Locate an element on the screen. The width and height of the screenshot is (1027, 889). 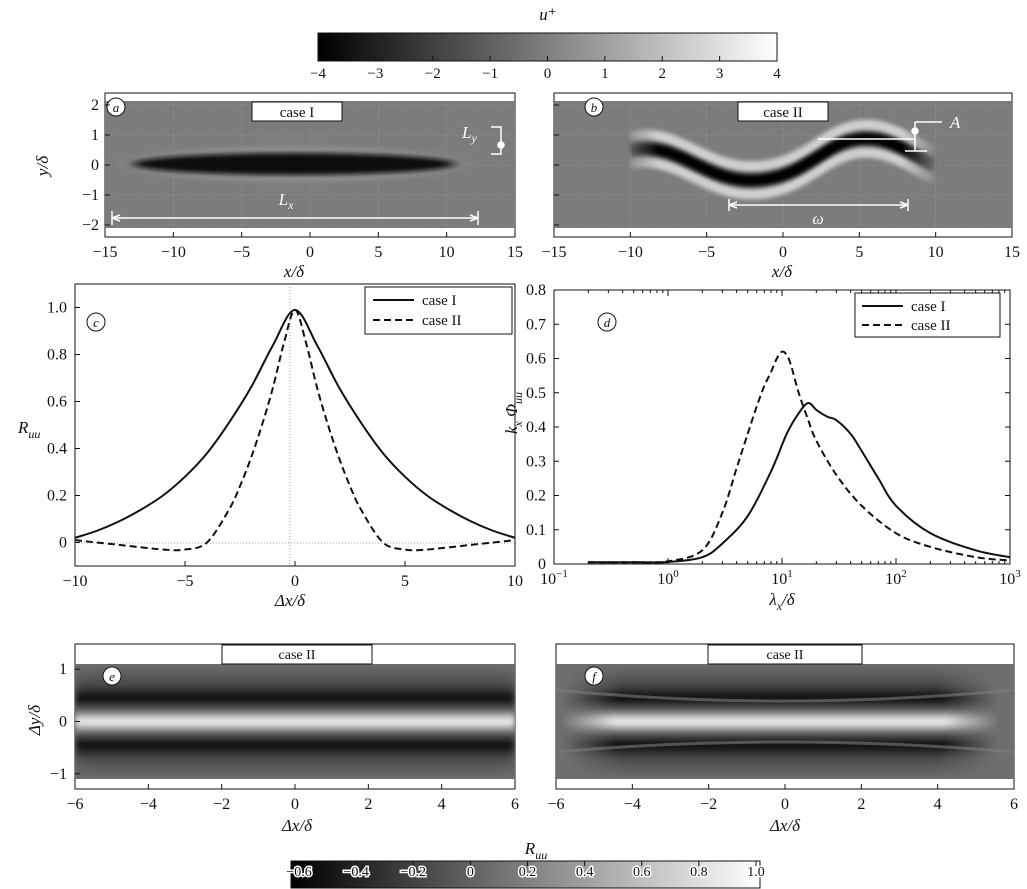
panel-b-xlabel: x/δ is located at coordinates (782, 271).